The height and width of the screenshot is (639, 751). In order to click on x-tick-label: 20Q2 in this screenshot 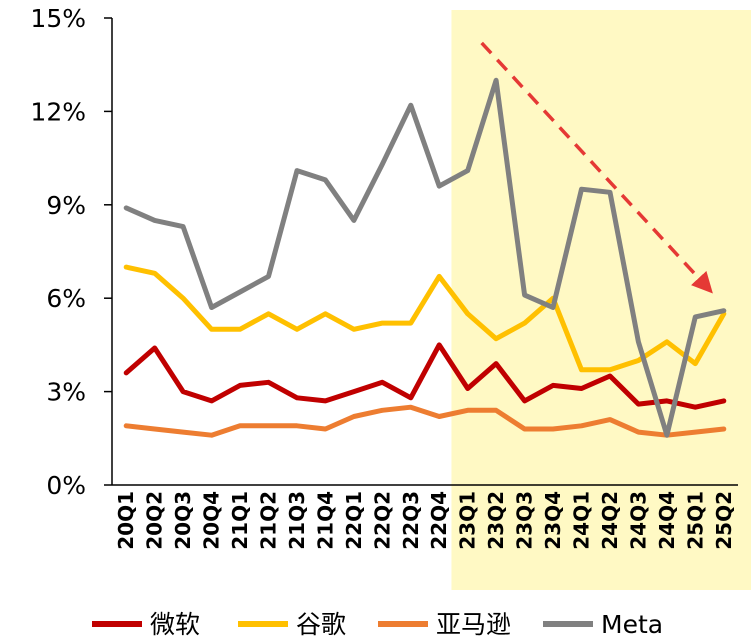, I will do `click(155, 520)`.